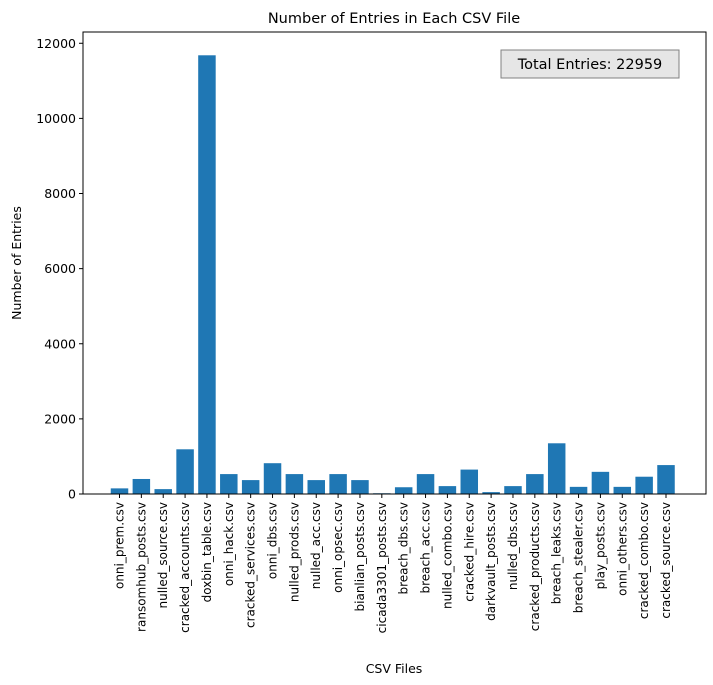 This screenshot has width=713, height=685. I want to click on x-tick-label: play_posts.csv, so click(600, 545).